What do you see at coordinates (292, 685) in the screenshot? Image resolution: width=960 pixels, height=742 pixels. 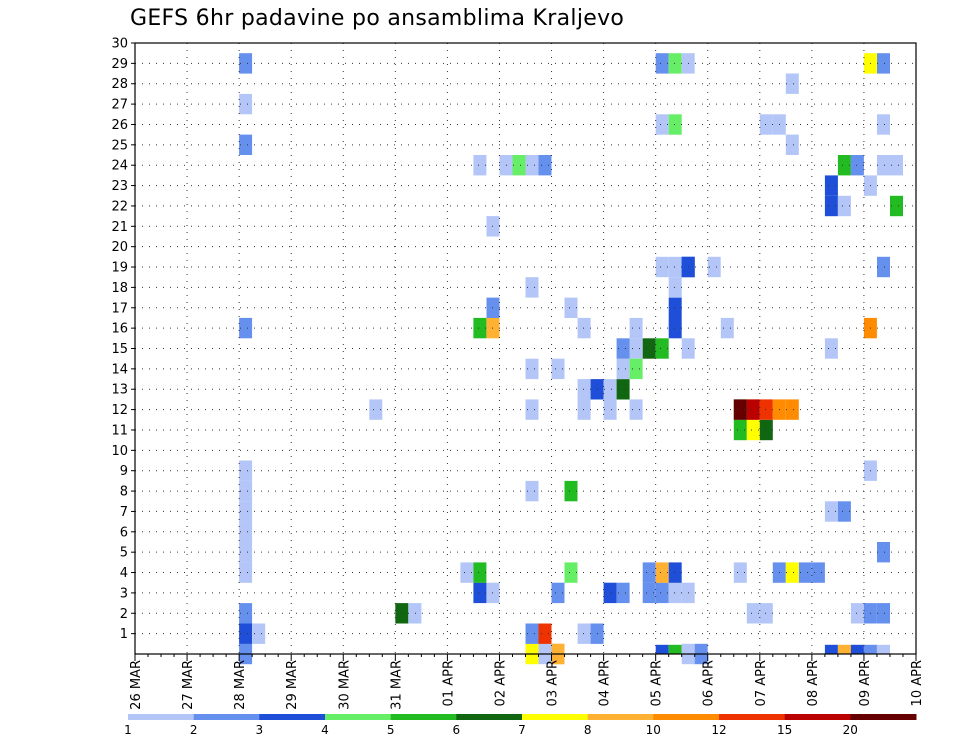 I see `x-tick-label: 29 MAR` at bounding box center [292, 685].